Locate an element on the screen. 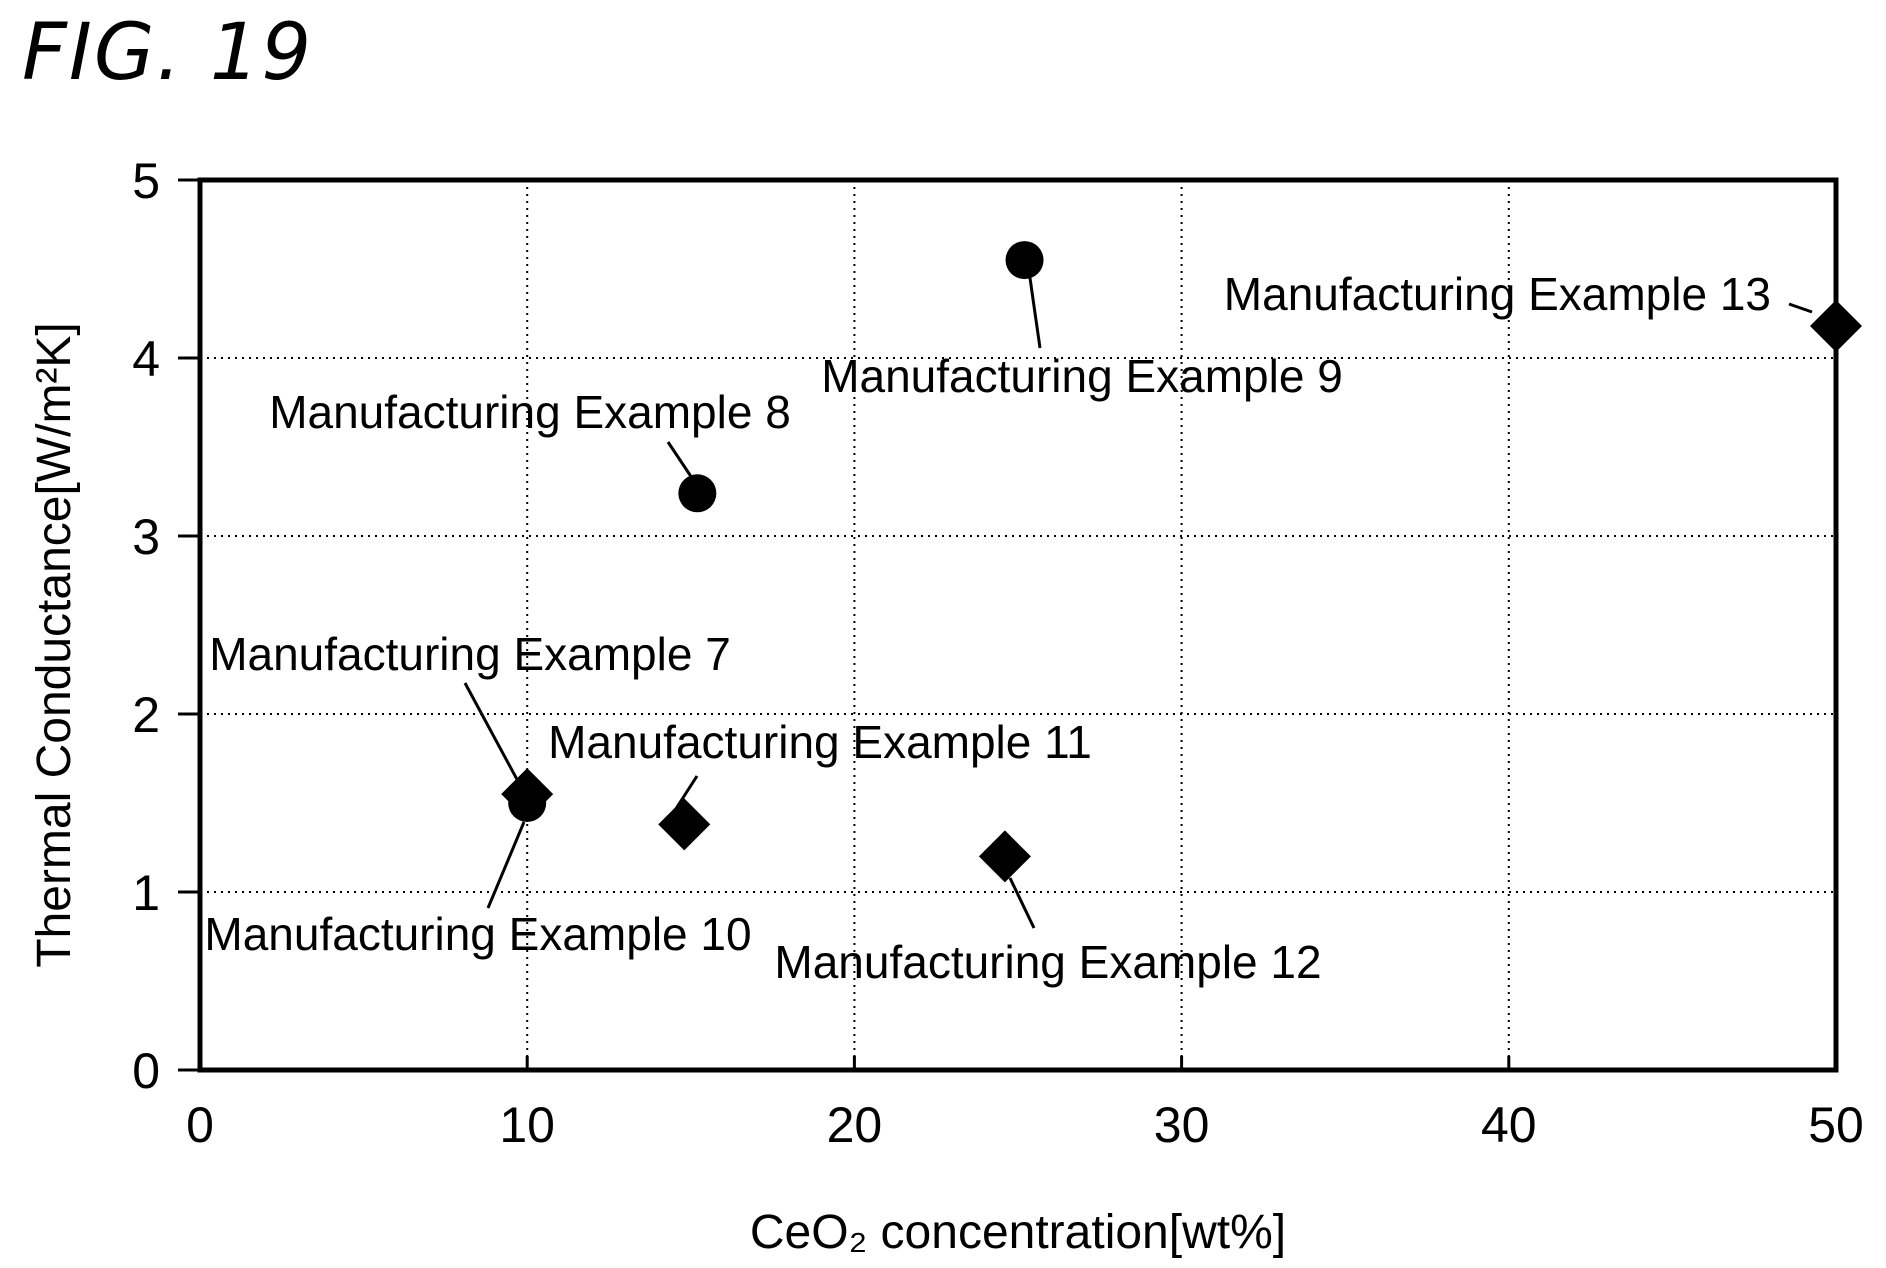 This screenshot has height=1268, width=1886. figure-label: FIG. 19 is located at coordinates (168, 53).